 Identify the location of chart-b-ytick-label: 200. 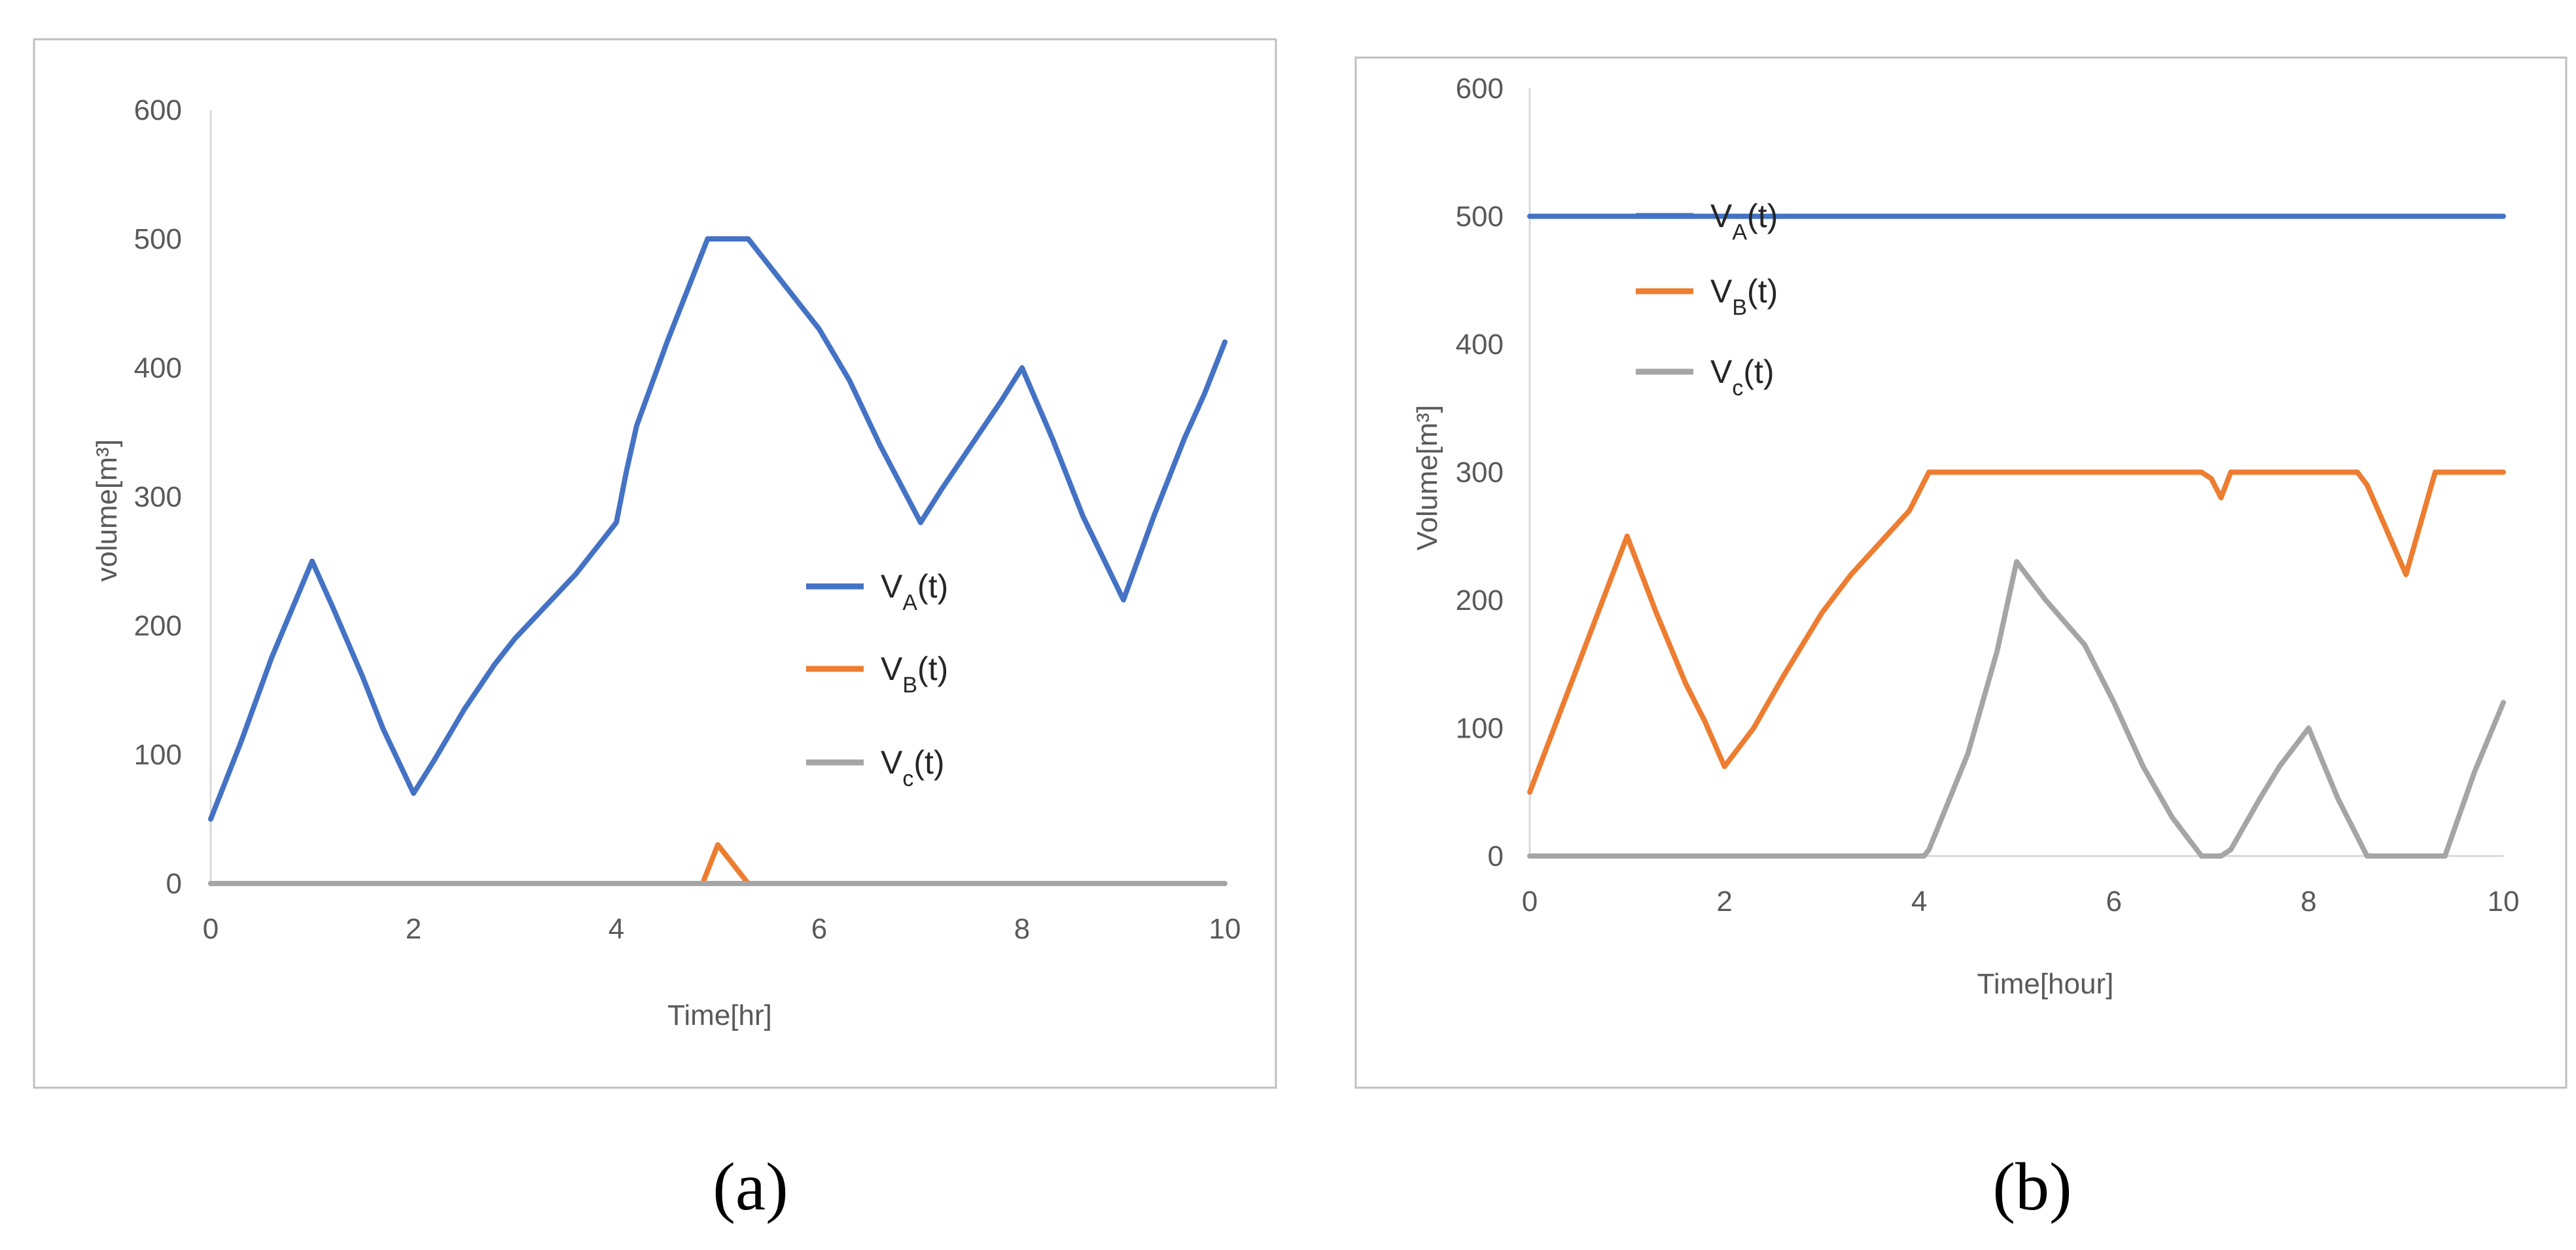
(1480, 600).